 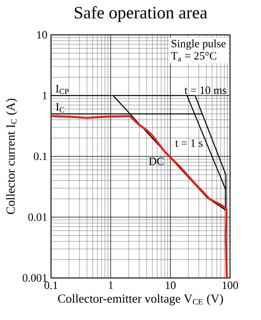 What do you see at coordinates (205, 90) in the screenshot?
I see `series-label: t = 10 ms` at bounding box center [205, 90].